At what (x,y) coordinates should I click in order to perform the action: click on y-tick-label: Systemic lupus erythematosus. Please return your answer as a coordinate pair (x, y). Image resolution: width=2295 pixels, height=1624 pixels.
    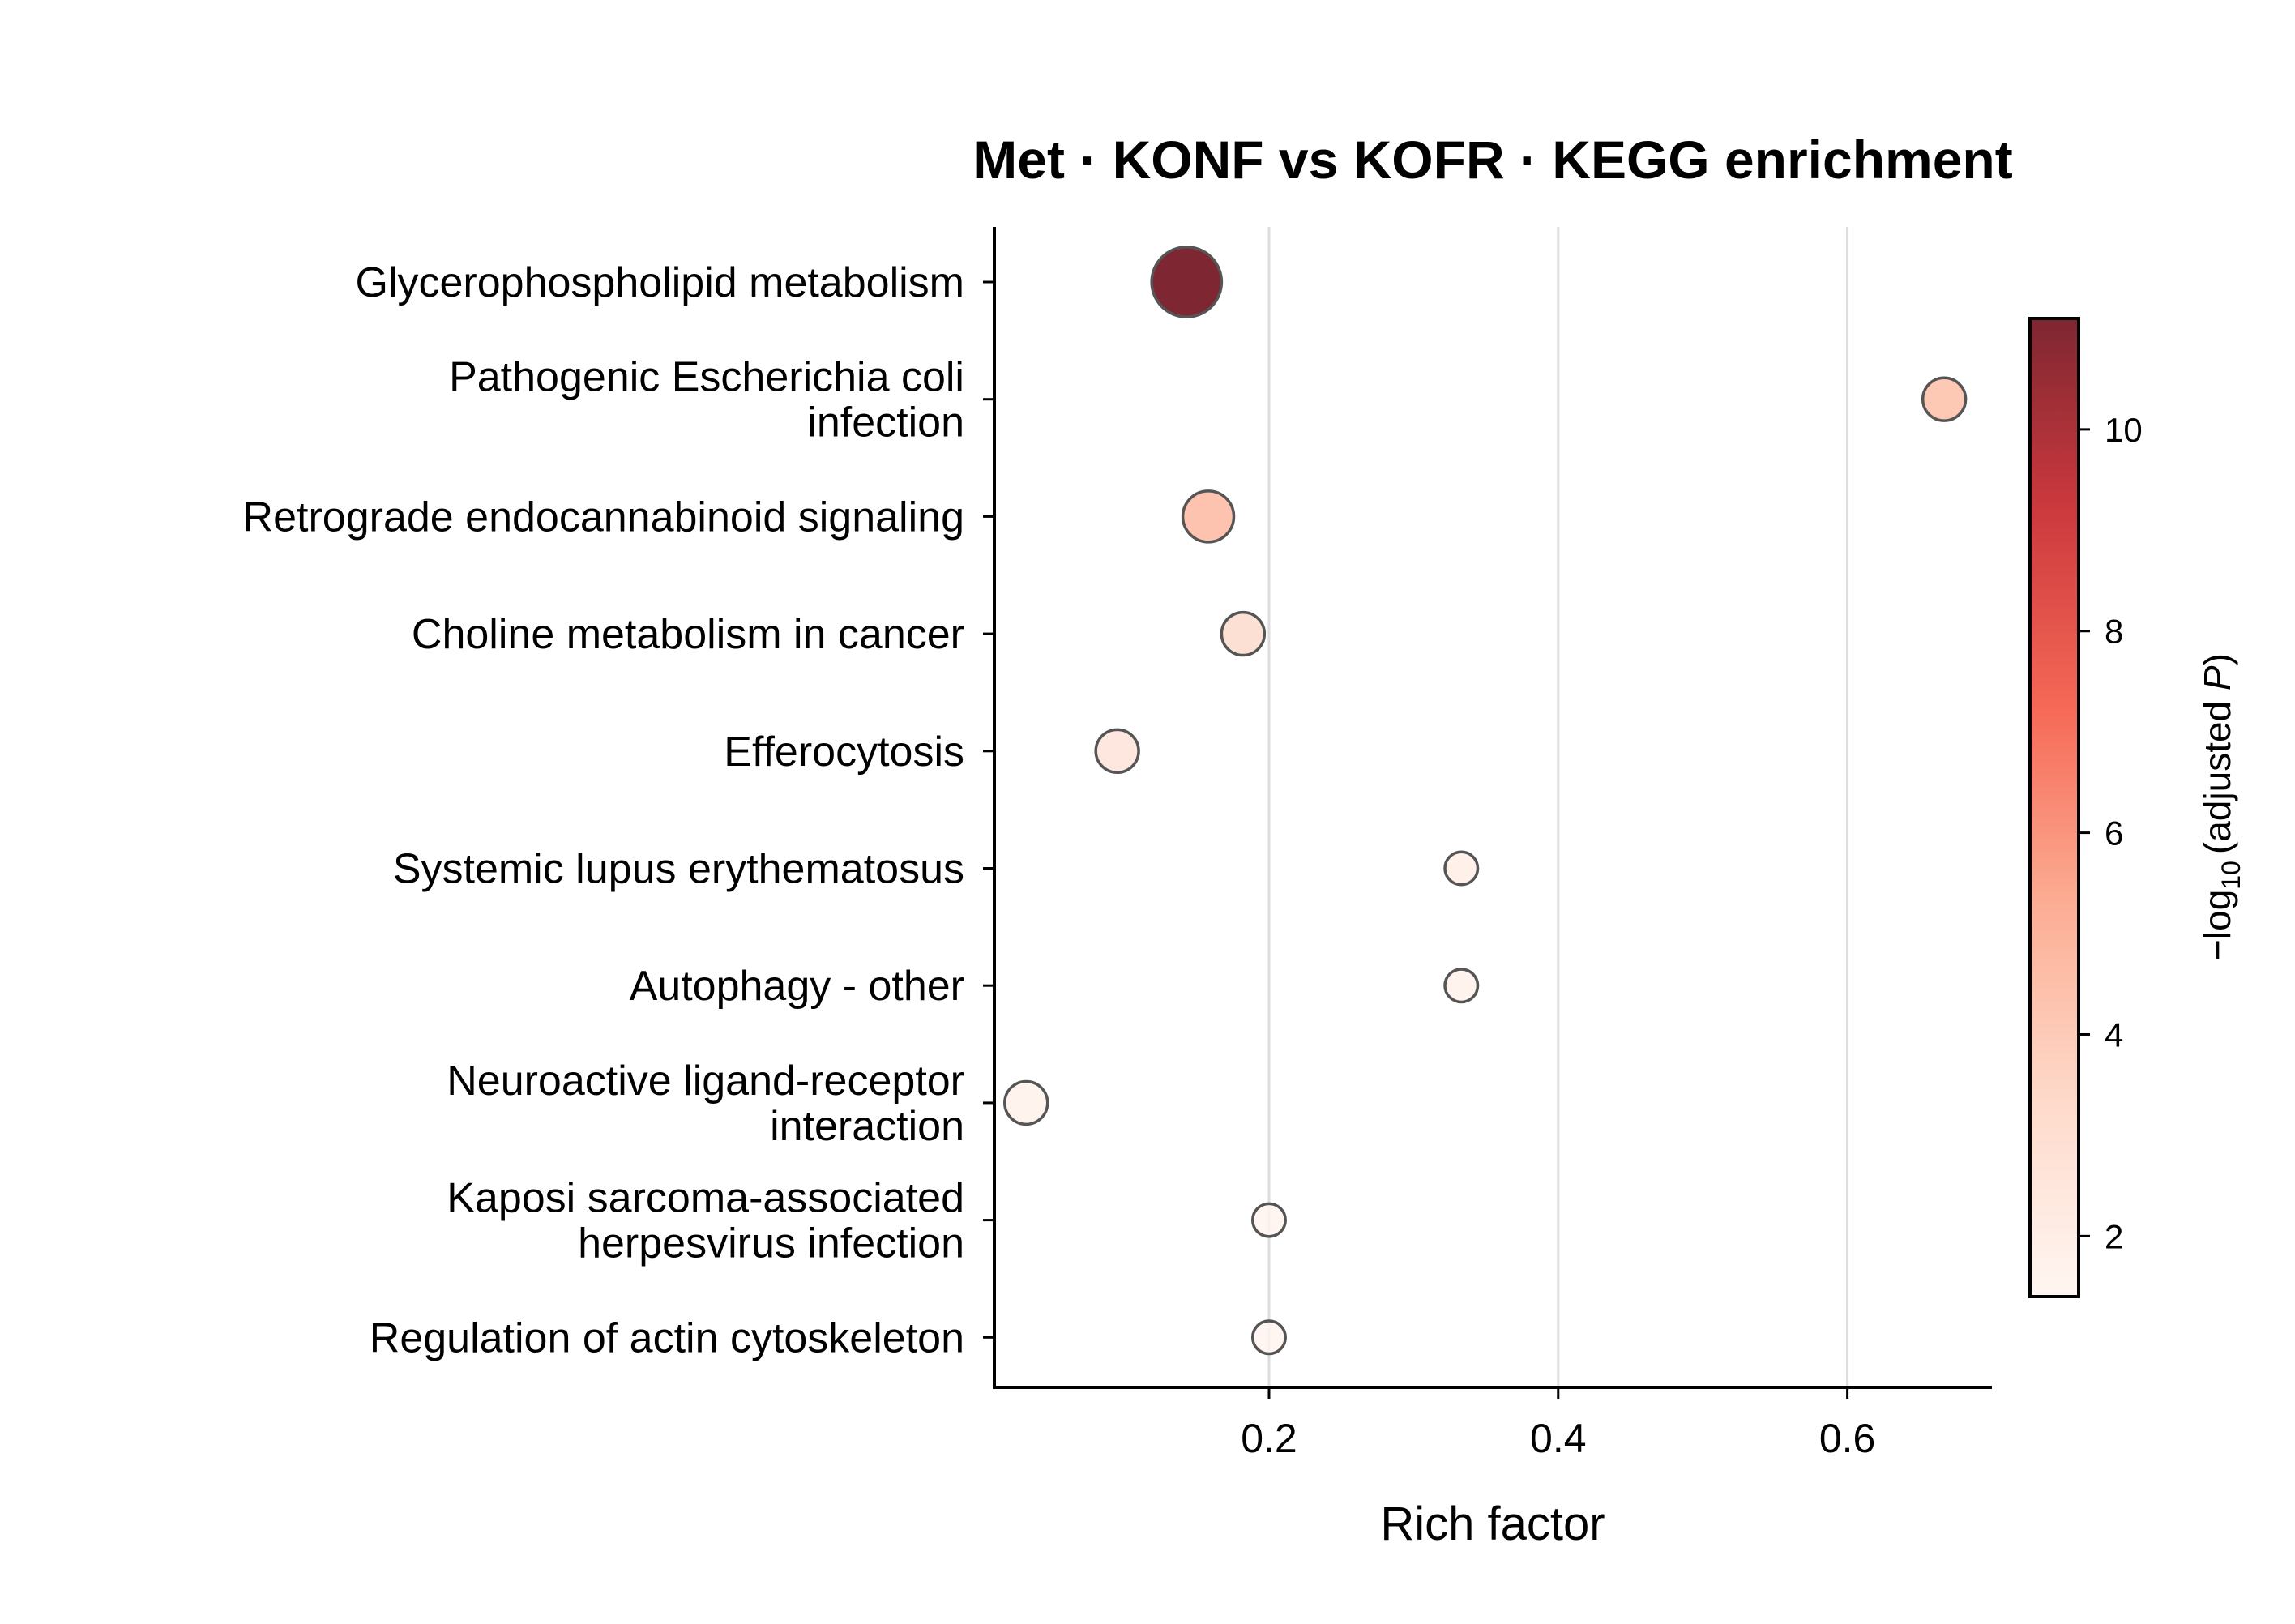
    Looking at the image, I should click on (679, 870).